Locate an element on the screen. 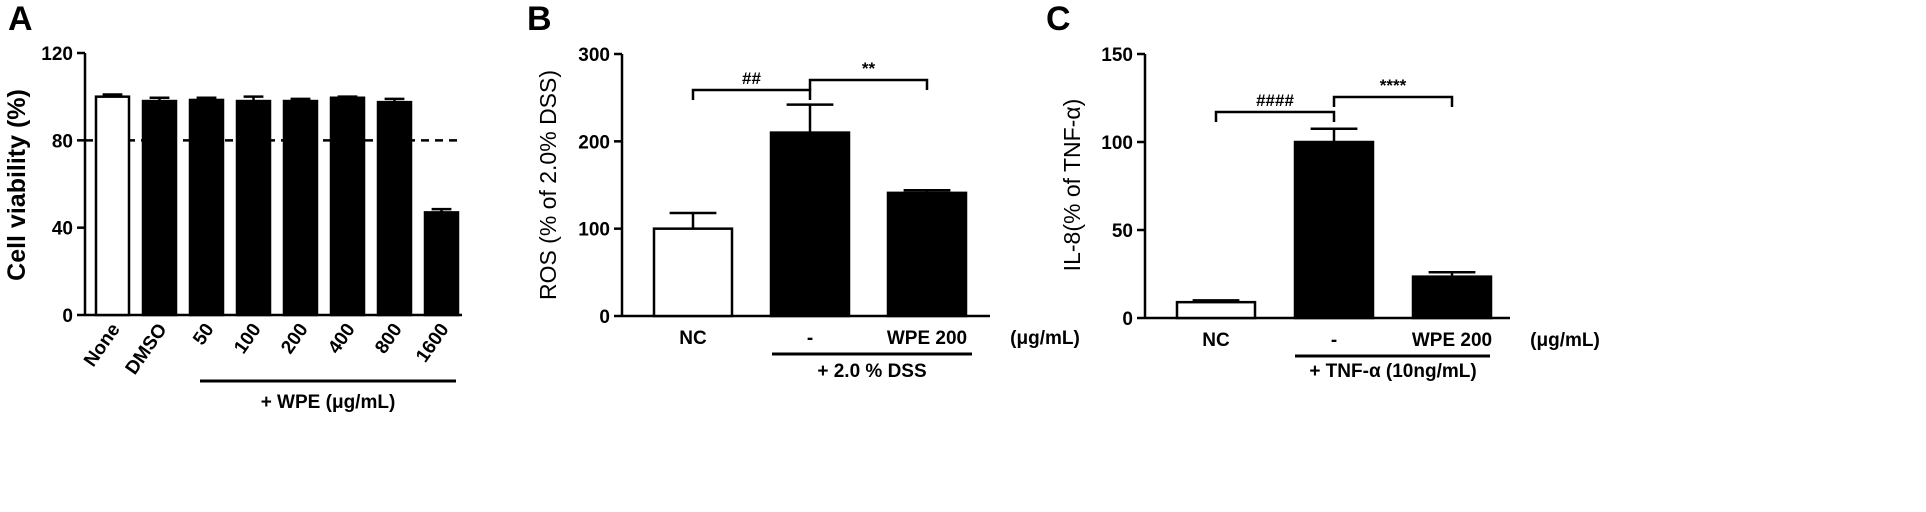 The height and width of the screenshot is (512, 1926). significance-label: #### is located at coordinates (1275, 100).